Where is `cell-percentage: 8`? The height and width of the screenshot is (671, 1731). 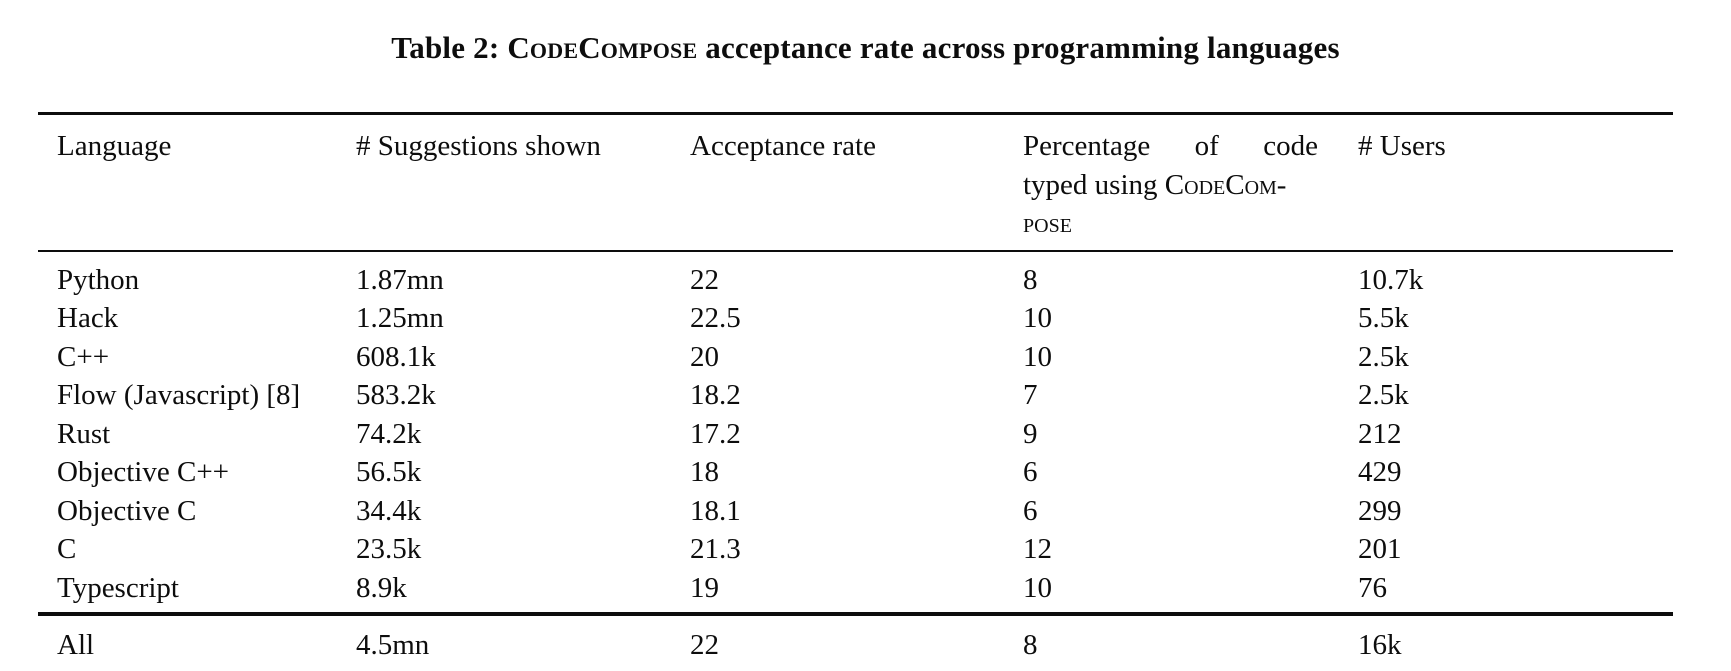 cell-percentage: 8 is located at coordinates (1030, 279).